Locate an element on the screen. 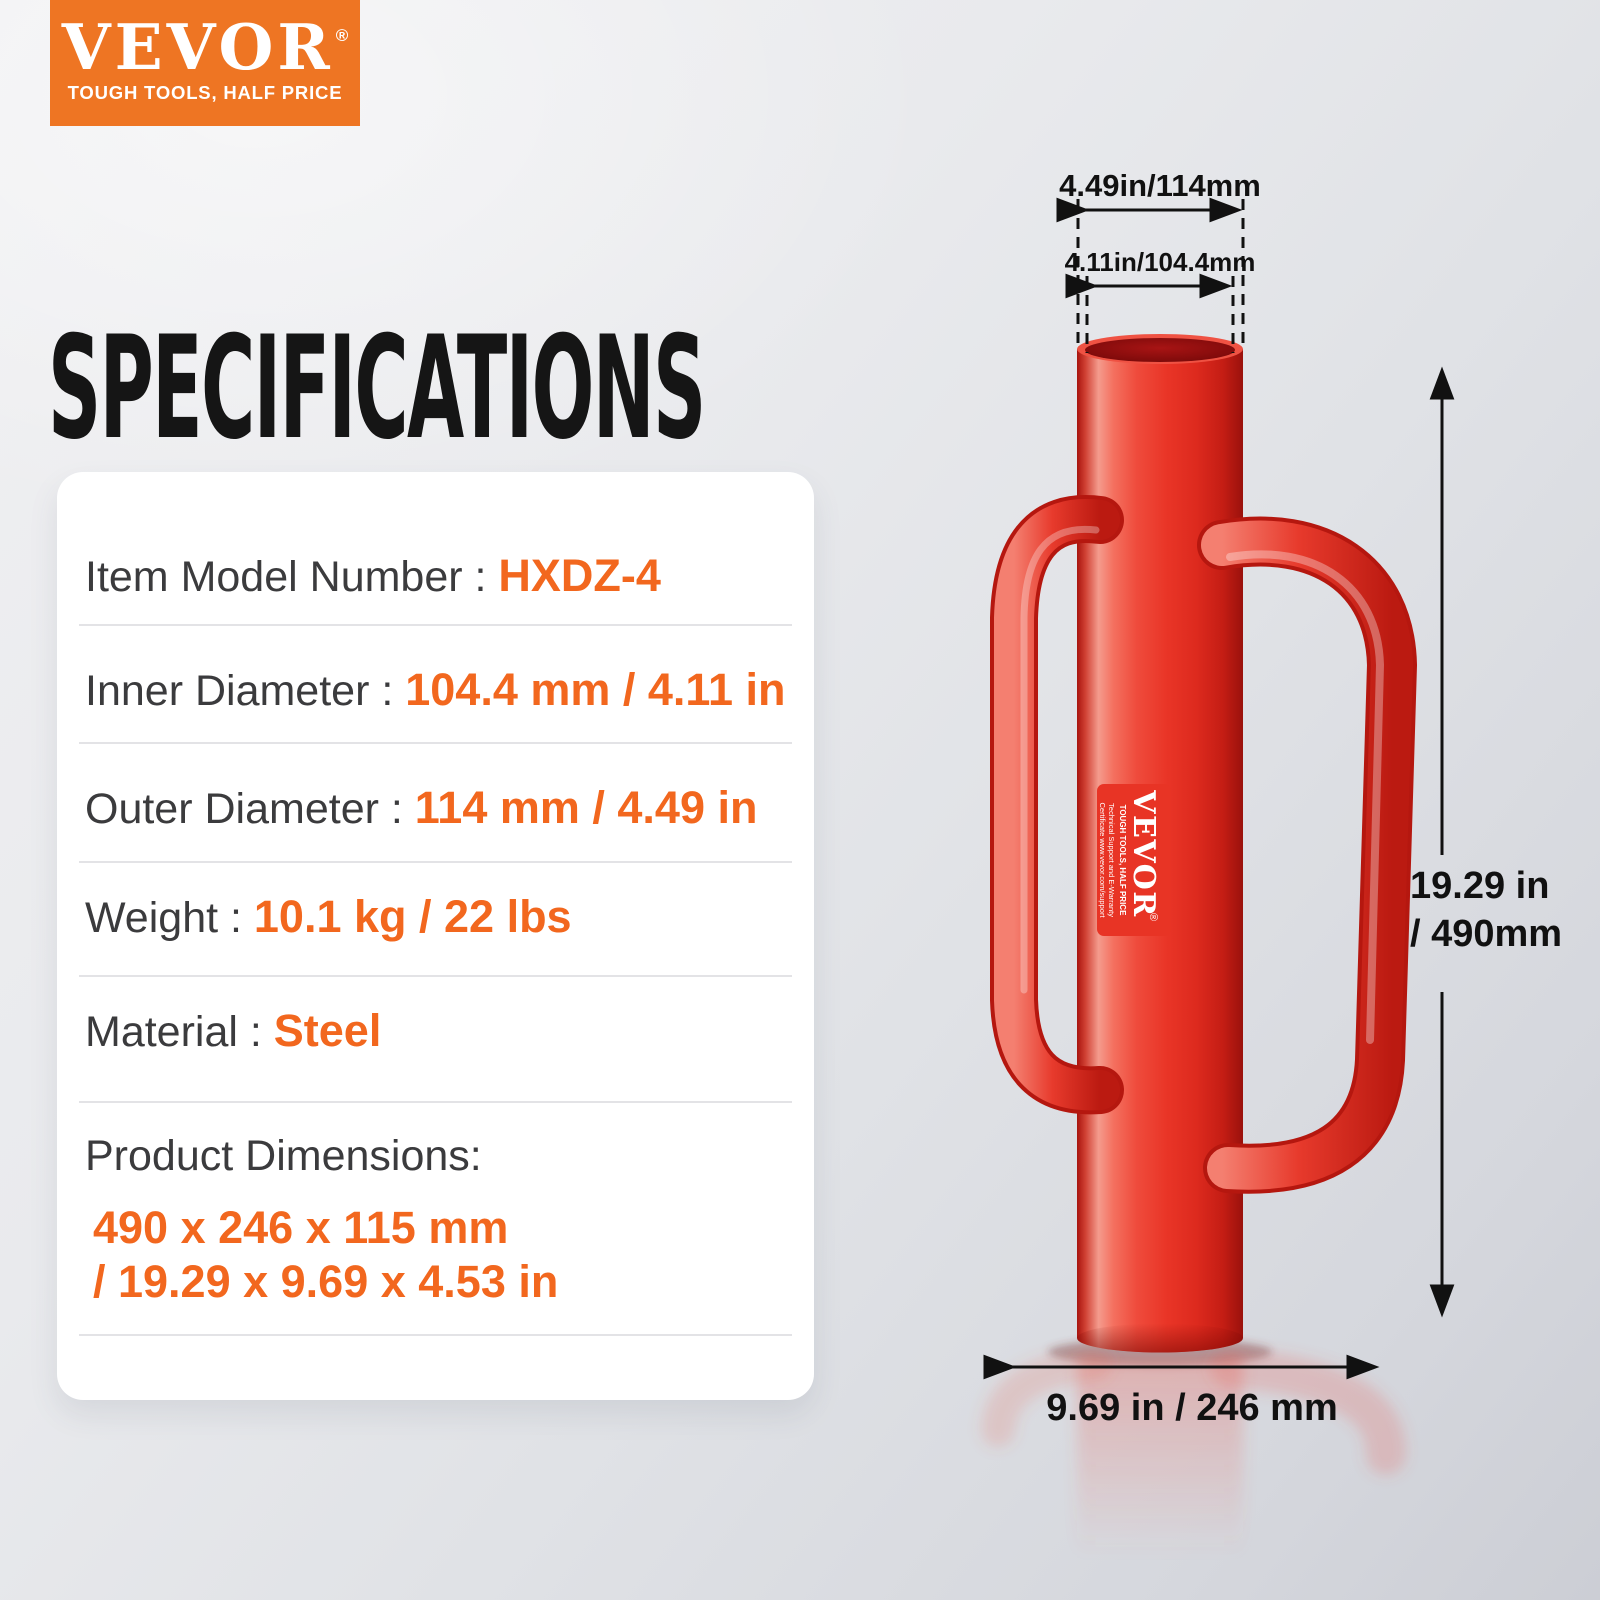  width-label: 9.69 in / 246 mm is located at coordinates (1192, 1408).